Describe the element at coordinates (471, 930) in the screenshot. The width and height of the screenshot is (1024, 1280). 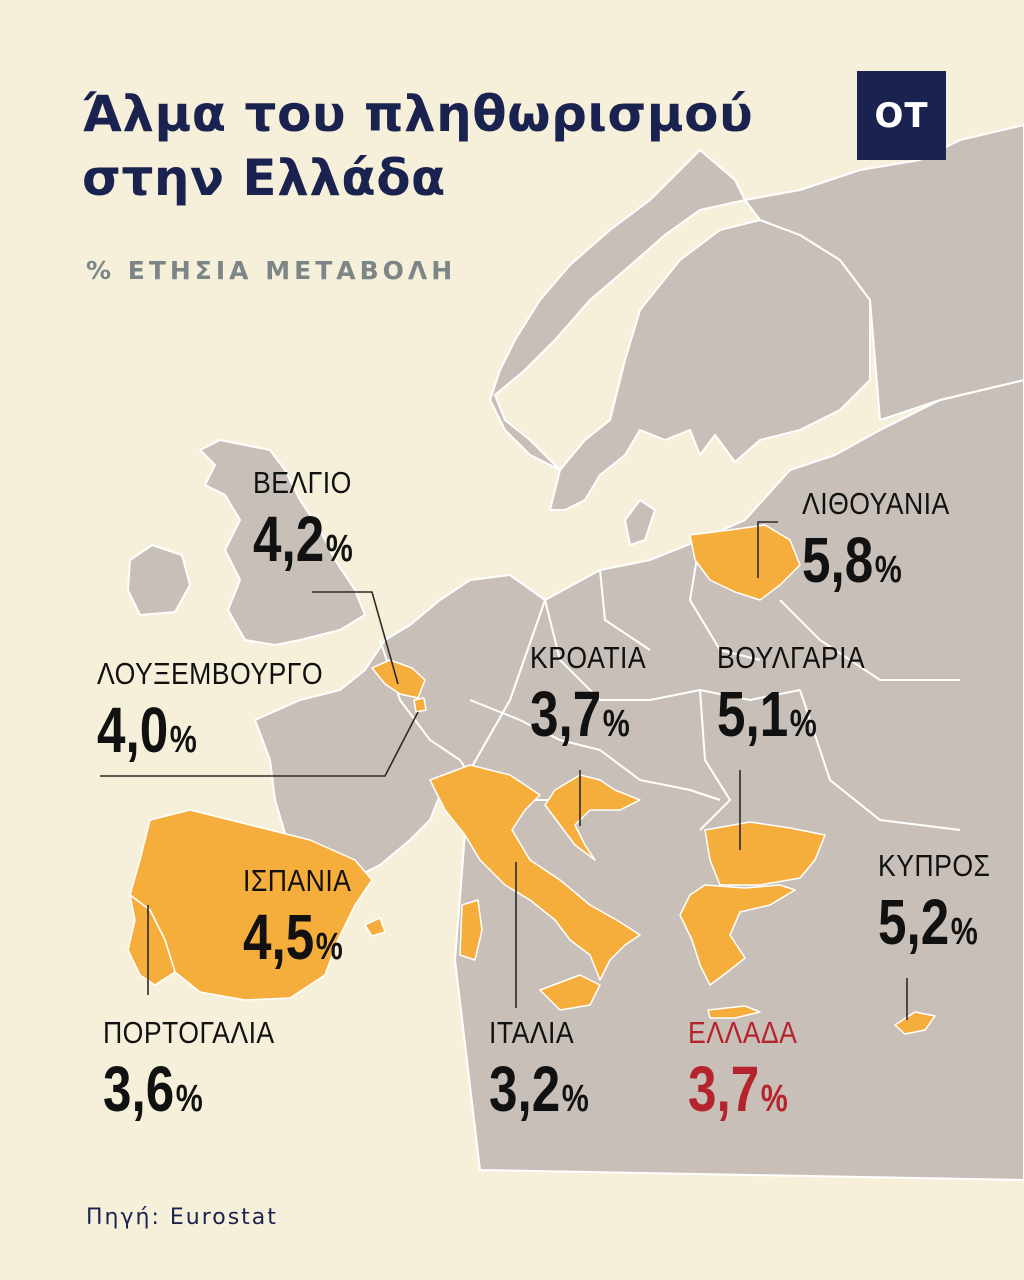
I see `country-sardinia` at that location.